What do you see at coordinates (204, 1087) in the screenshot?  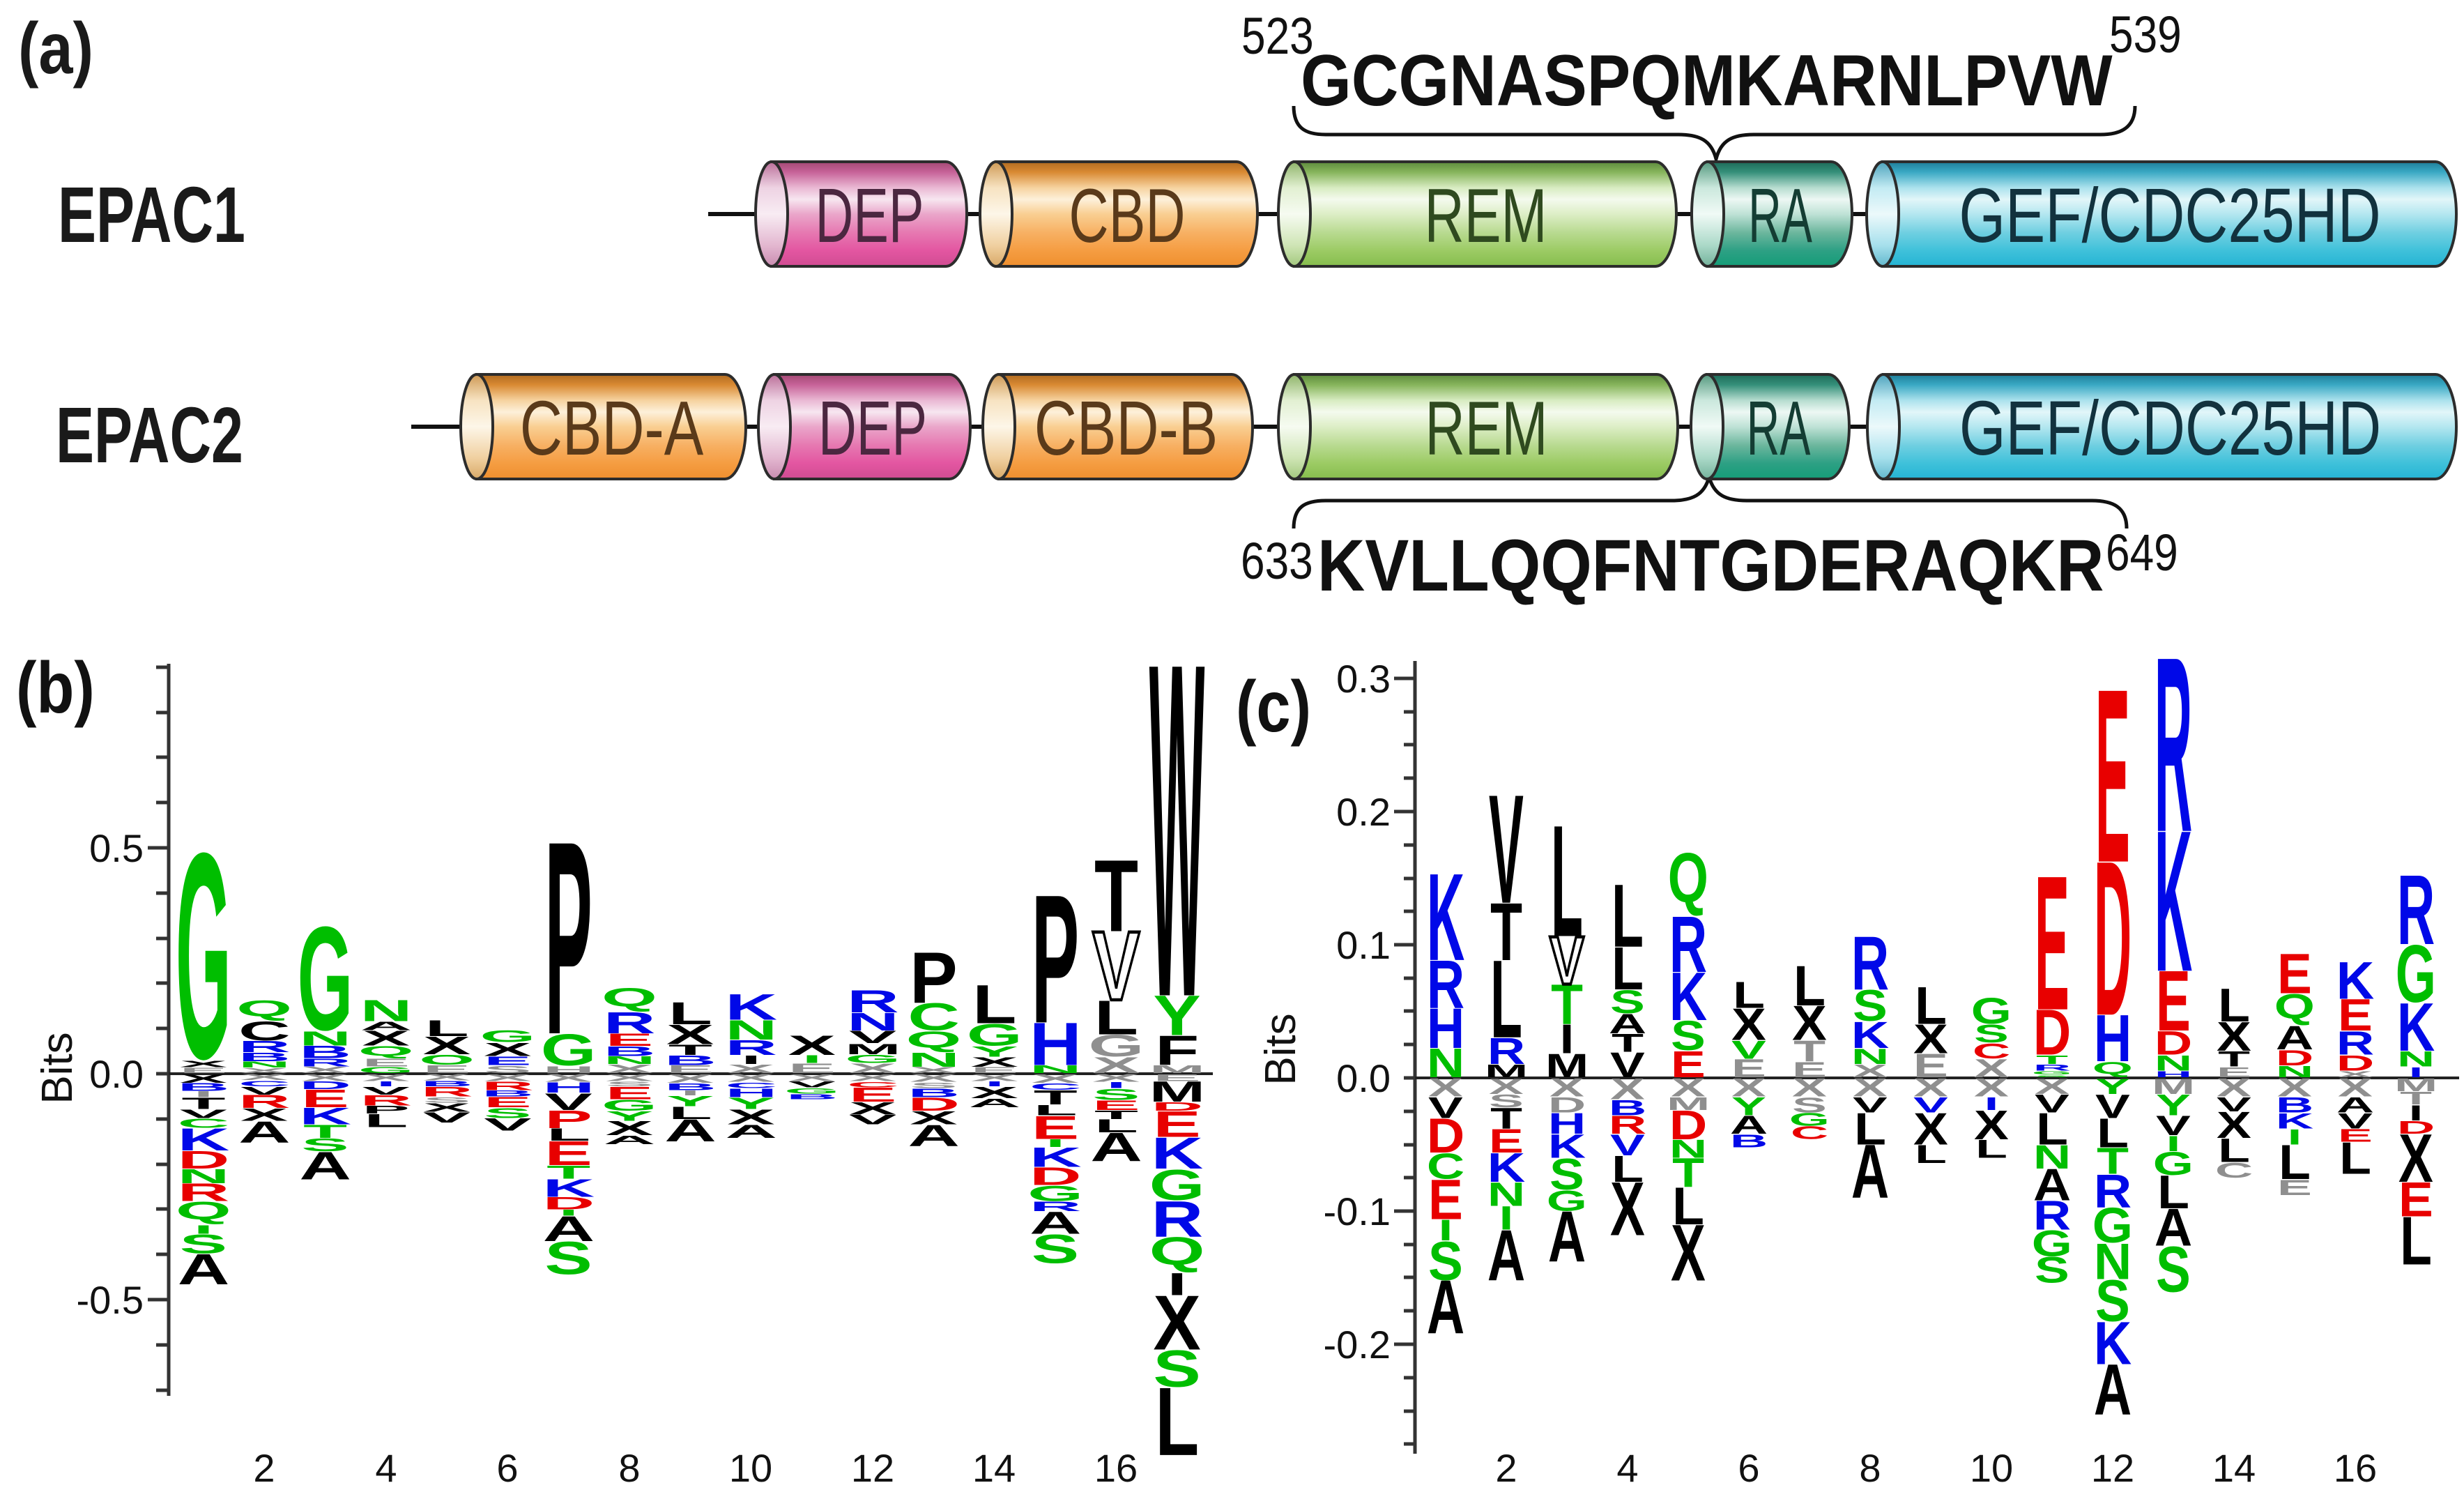 I see `svg-text: B` at bounding box center [204, 1087].